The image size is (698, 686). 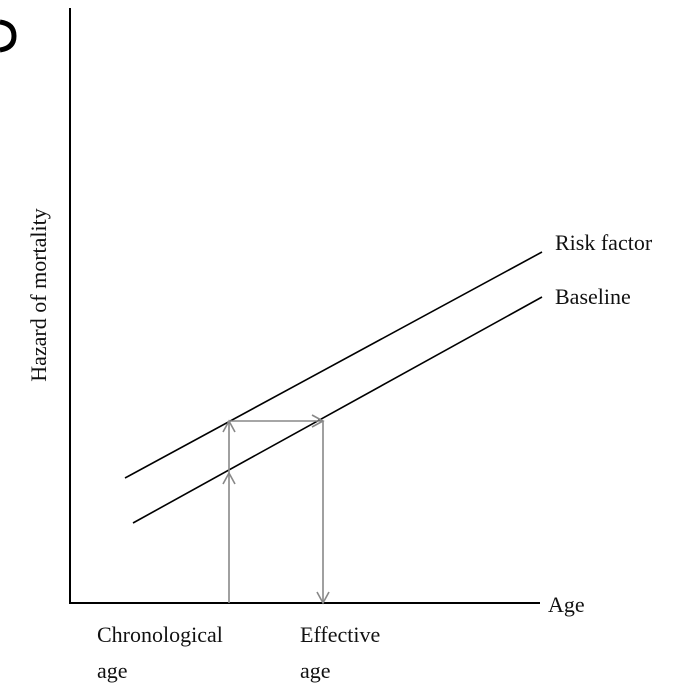 I want to click on y-axis-label: Hazard of mortality, so click(x=38, y=295).